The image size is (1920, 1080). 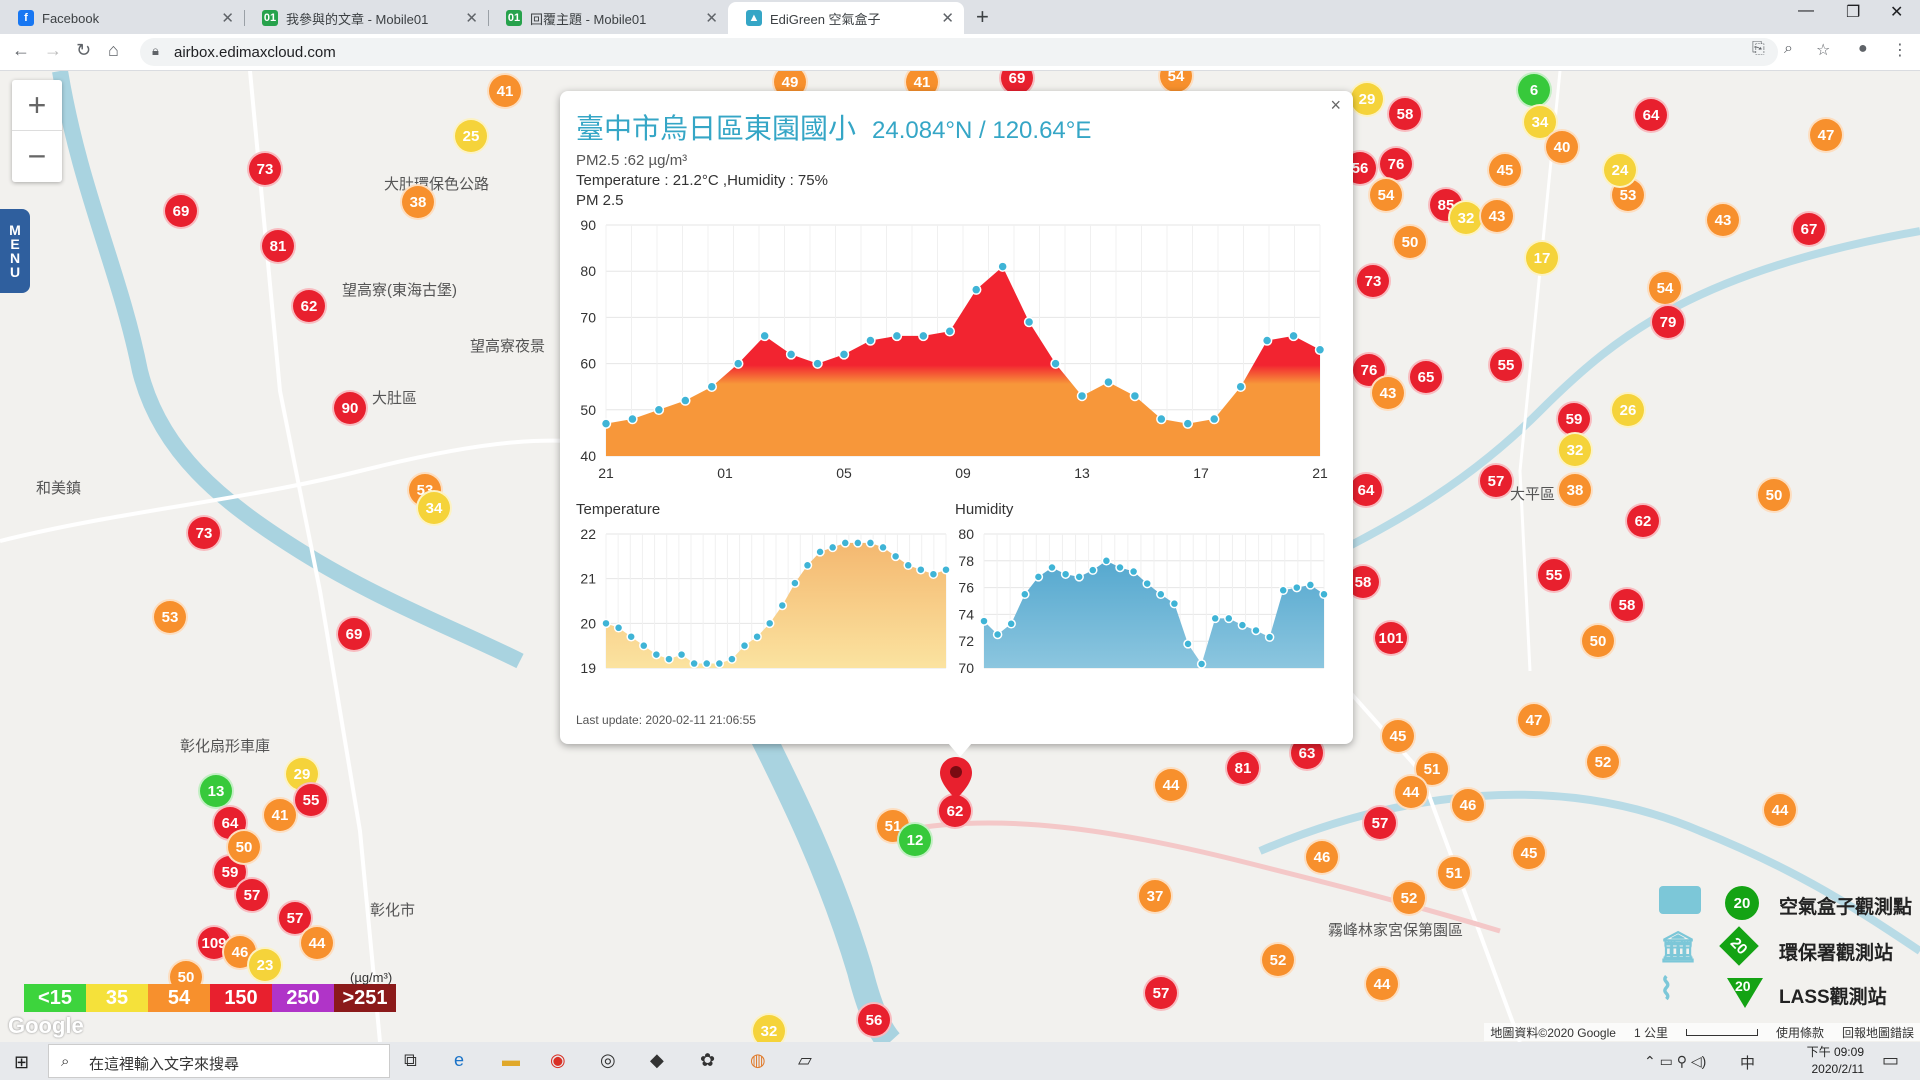 I want to click on task-view-icon: ⧉, so click(x=410, y=1060).